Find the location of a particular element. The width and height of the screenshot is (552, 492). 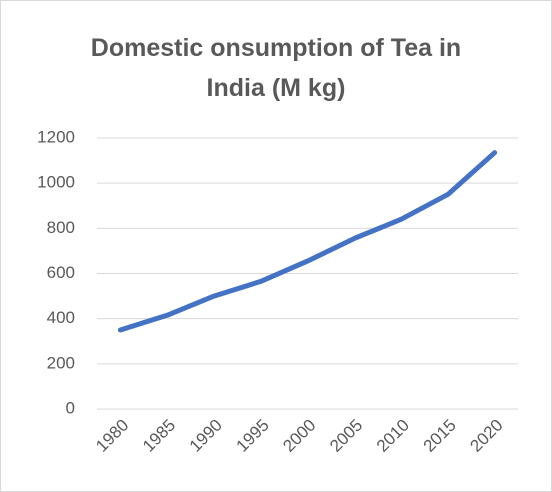

y-tick-label: 400 is located at coordinates (61, 317).